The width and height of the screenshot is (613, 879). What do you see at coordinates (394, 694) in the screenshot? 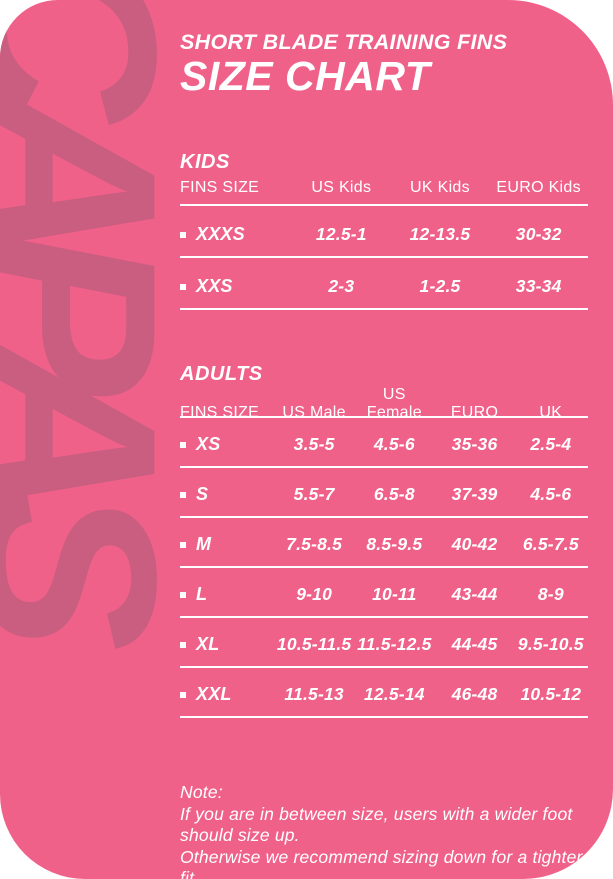
I see `size-value-cell: 12.5-14` at bounding box center [394, 694].